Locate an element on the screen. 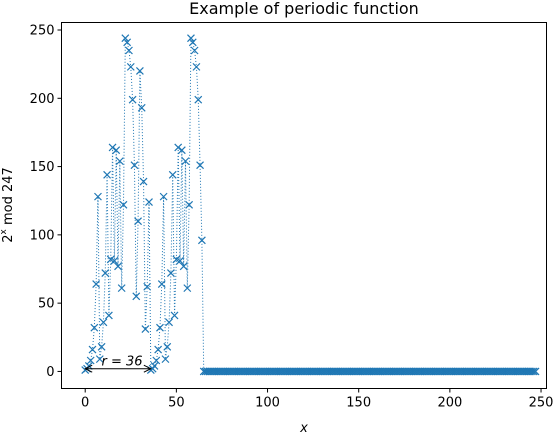 Image resolution: width=553 pixels, height=435 pixels. x-tick-label-250: 250 is located at coordinates (541, 403).